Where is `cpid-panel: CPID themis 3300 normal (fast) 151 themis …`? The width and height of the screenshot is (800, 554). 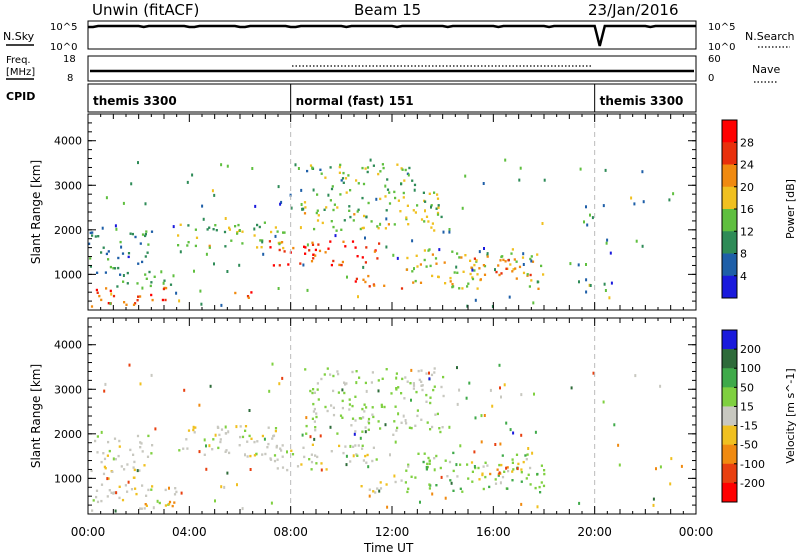 cpid-panel: CPID themis 3300 normal (fast) 151 themis … is located at coordinates (351, 98).